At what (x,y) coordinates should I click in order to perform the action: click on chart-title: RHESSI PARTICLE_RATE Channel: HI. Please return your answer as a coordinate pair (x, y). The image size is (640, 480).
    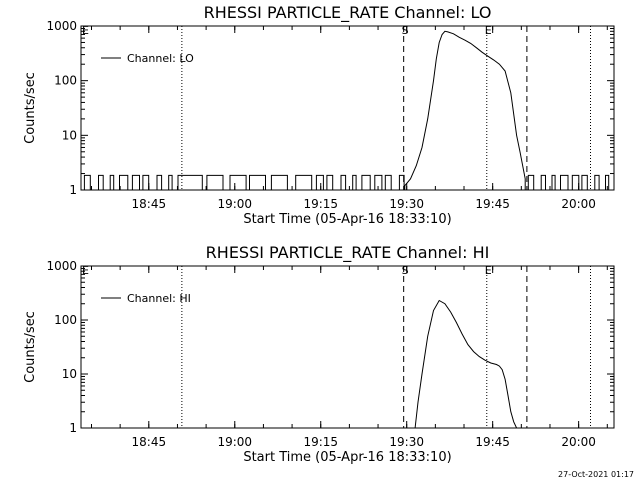
    Looking at the image, I should click on (348, 253).